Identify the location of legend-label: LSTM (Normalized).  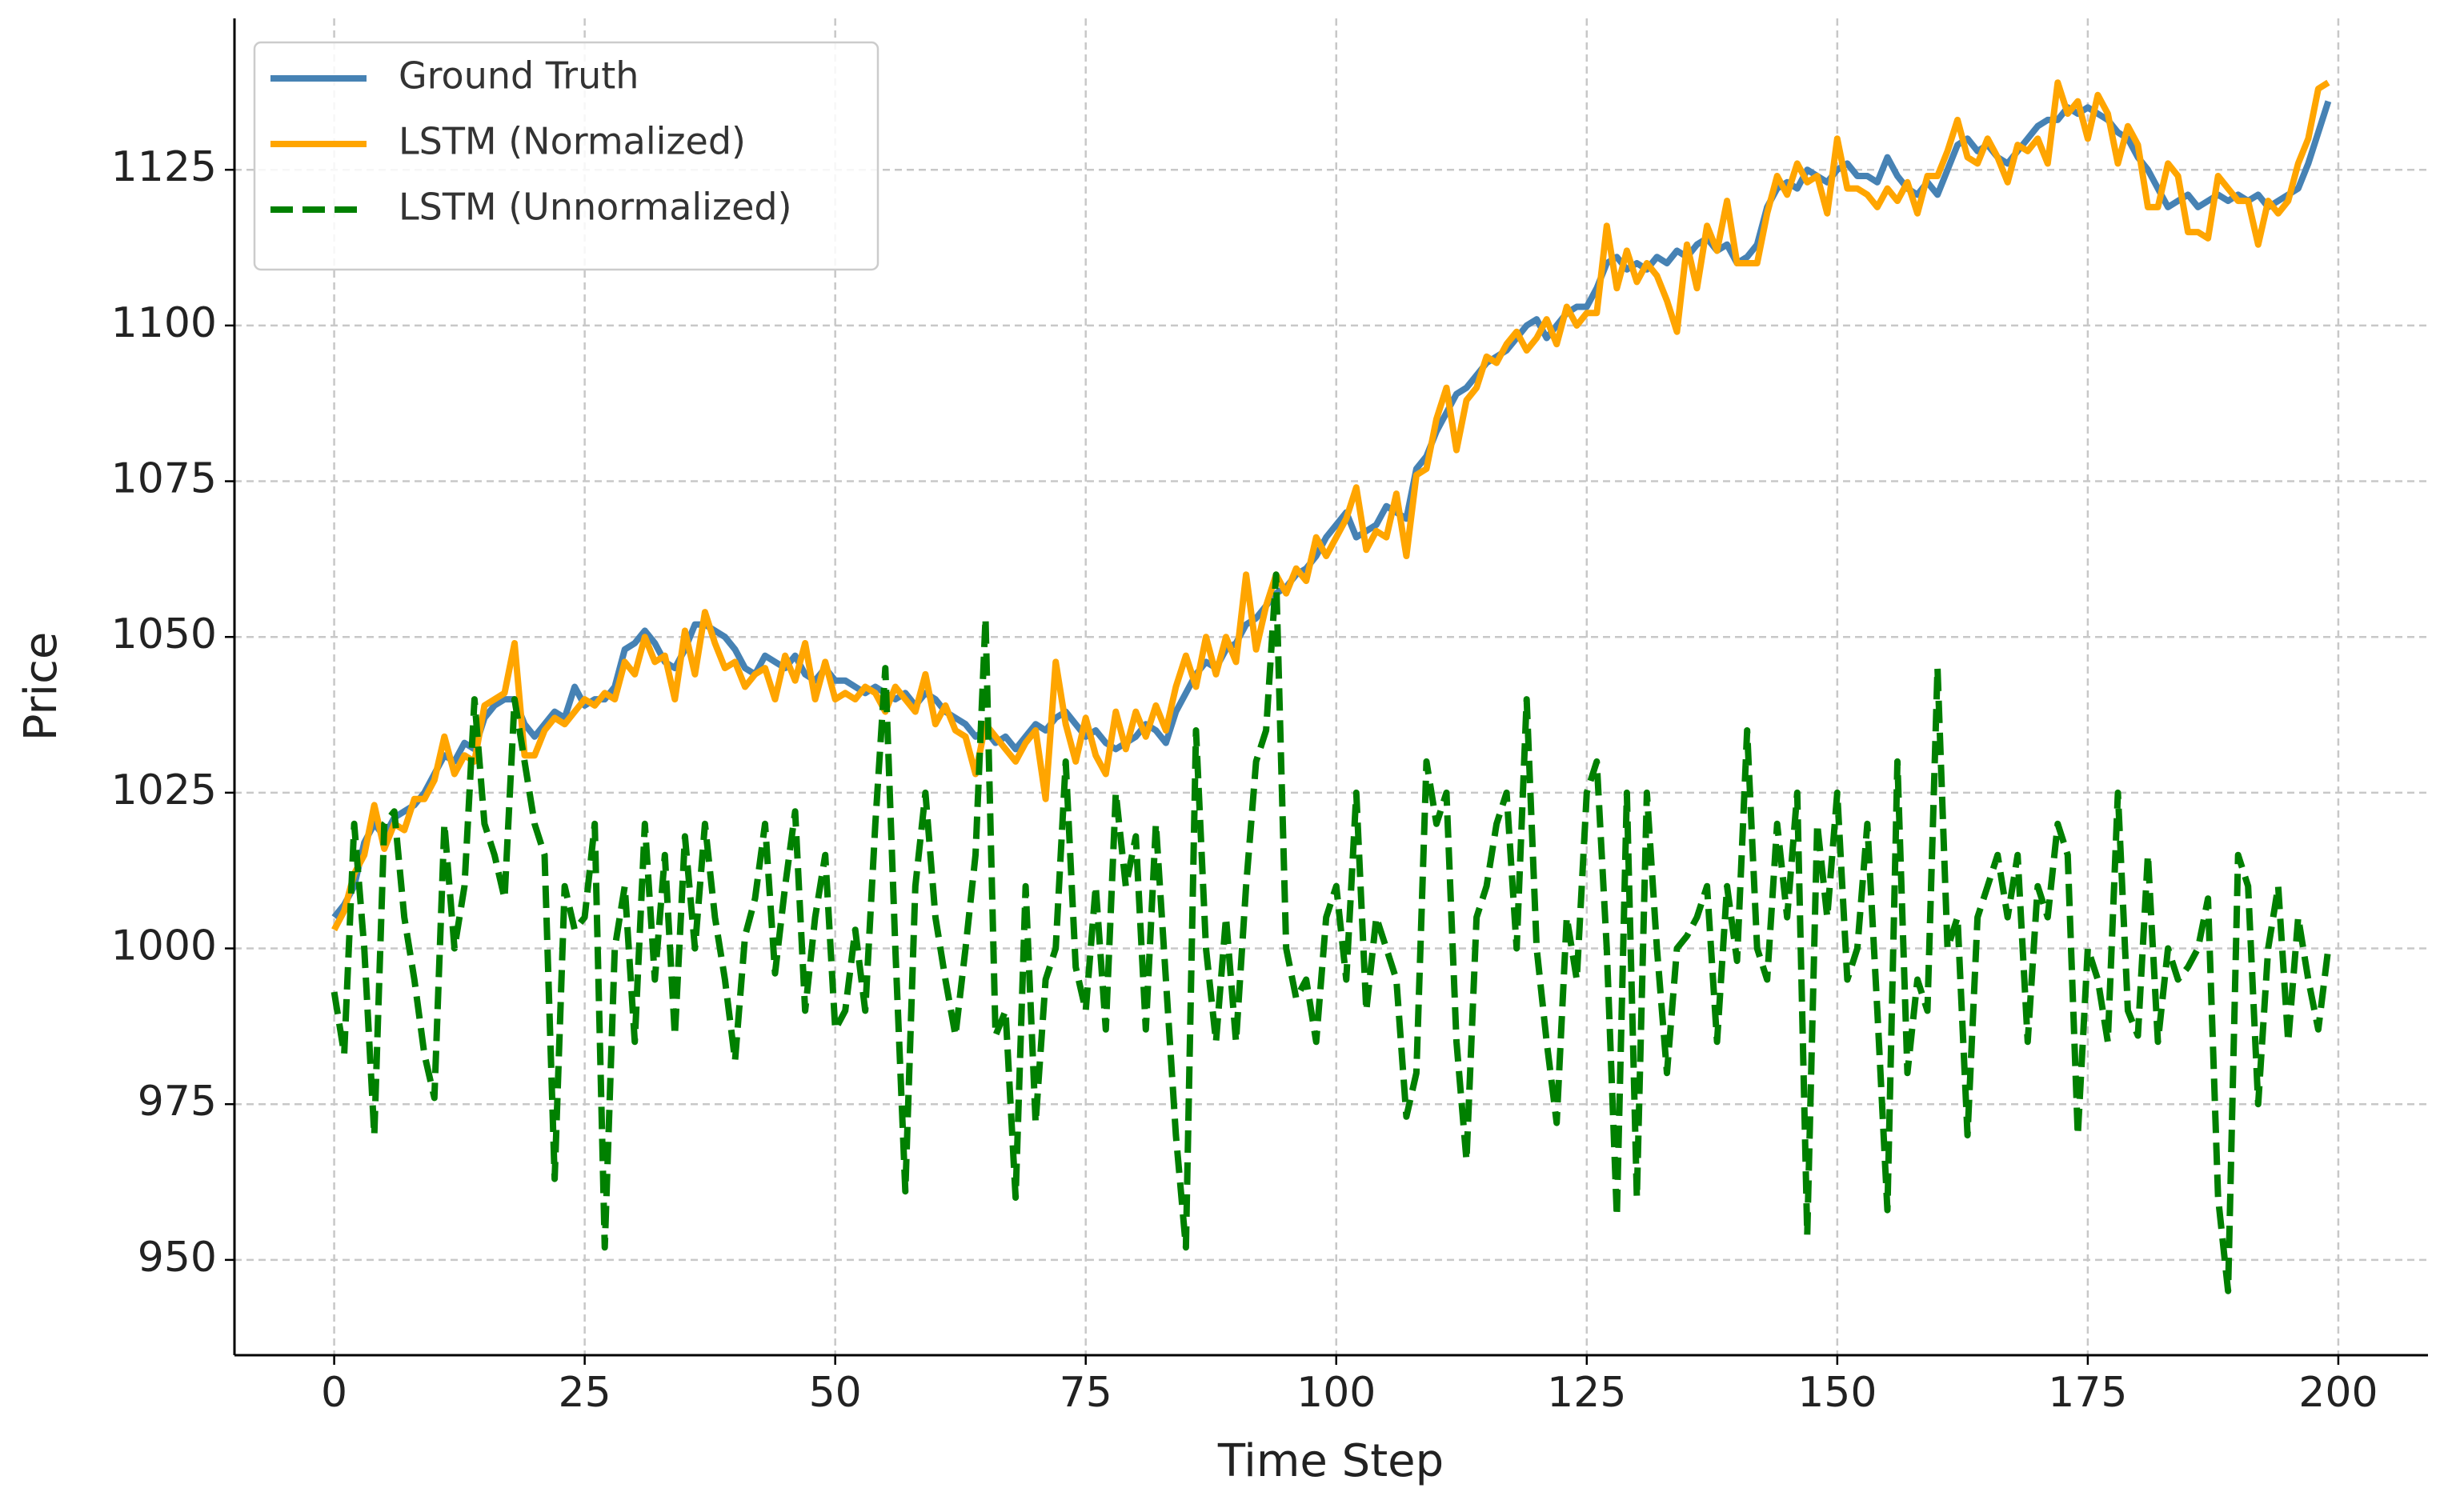
(572, 141).